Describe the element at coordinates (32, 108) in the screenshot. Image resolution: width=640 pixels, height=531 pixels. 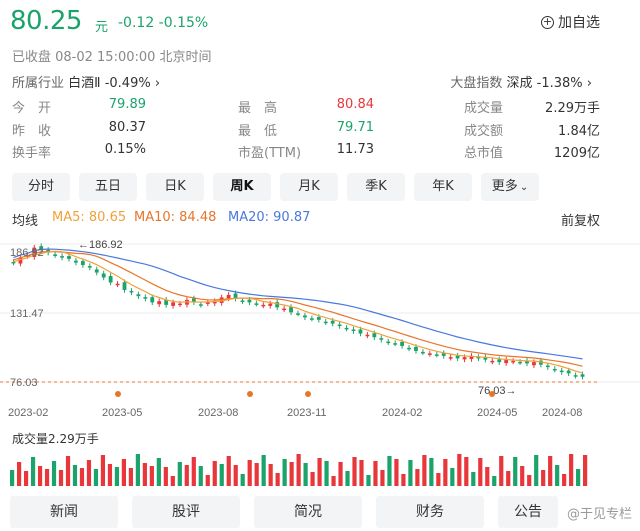
I see `stat-label: 今 开` at that location.